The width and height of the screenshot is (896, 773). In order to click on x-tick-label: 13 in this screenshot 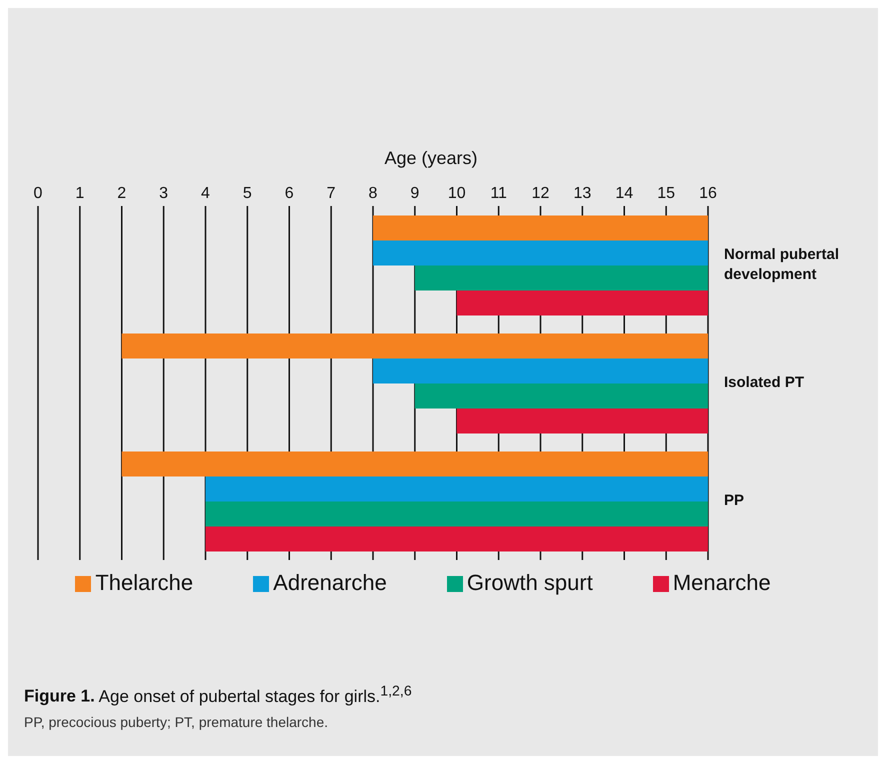, I will do `click(582, 193)`.